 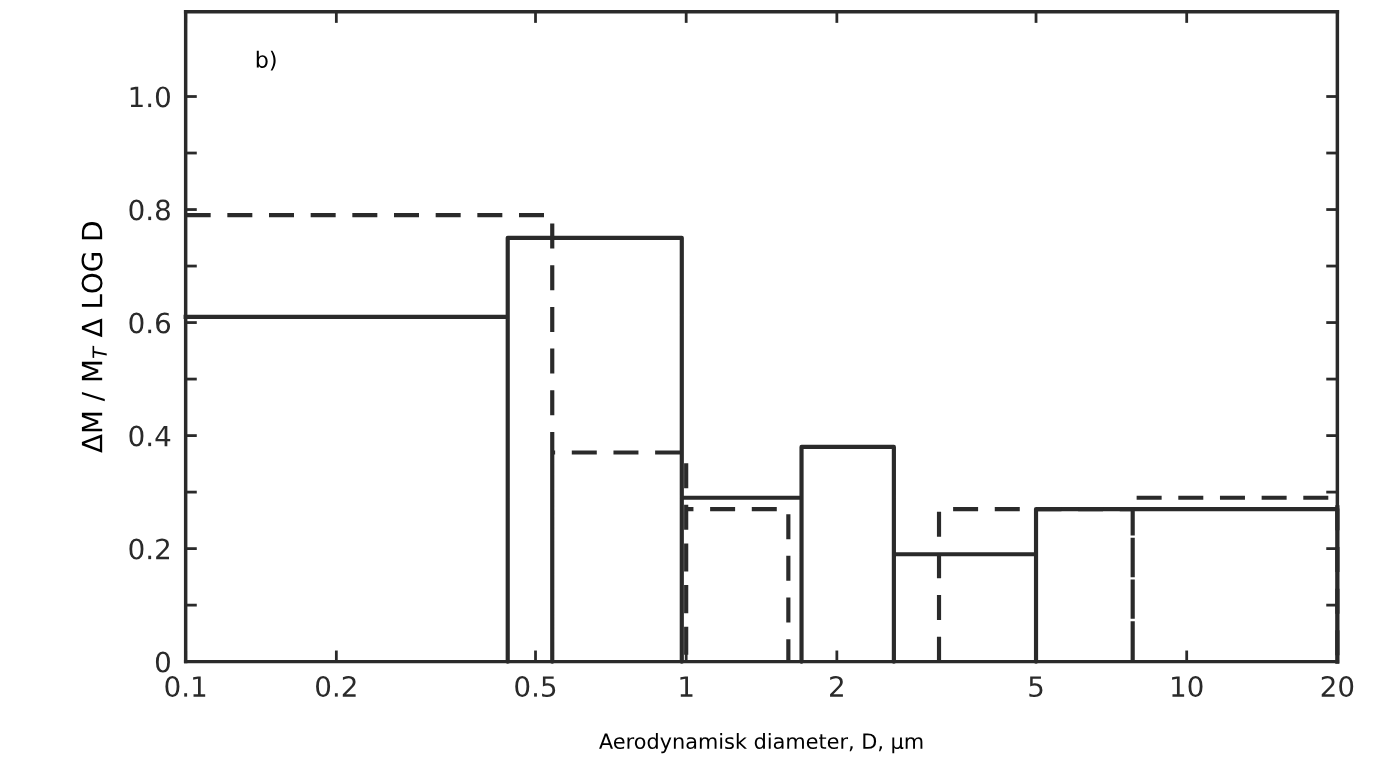 What do you see at coordinates (266, 60) in the screenshot?
I see `annotation: b)` at bounding box center [266, 60].